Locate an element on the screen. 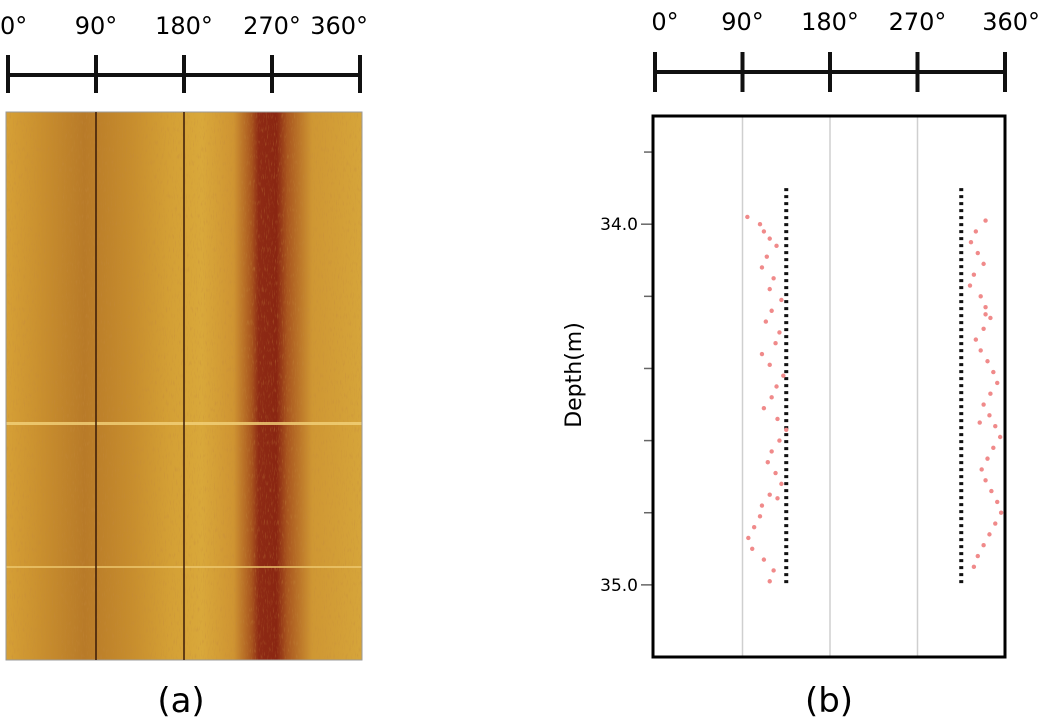 The height and width of the screenshot is (720, 1045). panel-a-tick-label: 180° is located at coordinates (184, 26).